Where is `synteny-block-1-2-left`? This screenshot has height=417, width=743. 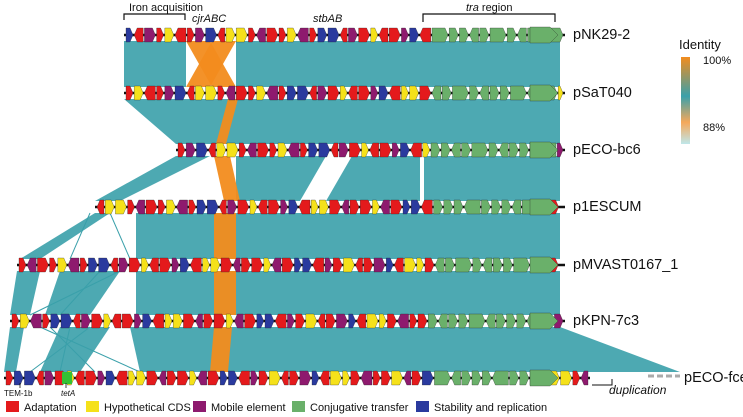
synteny-block-1-2-left is located at coordinates (155, 64).